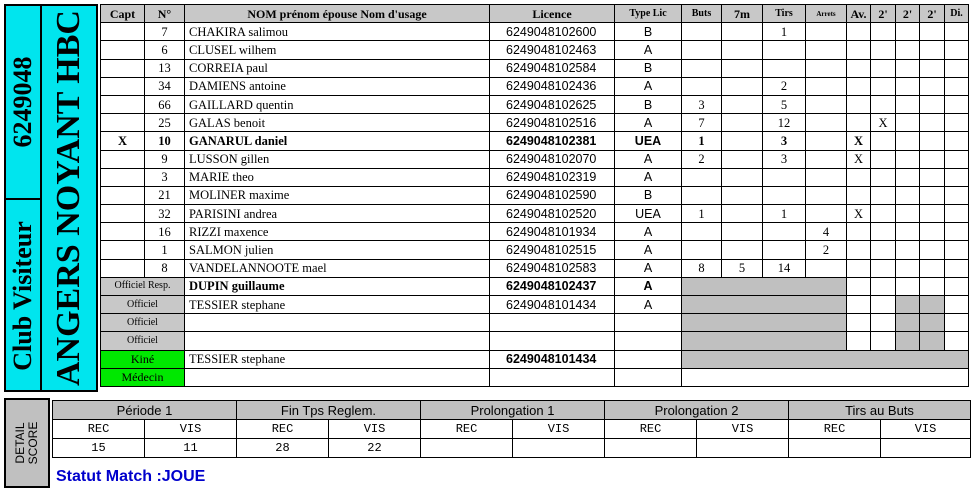 The image size is (976, 494). Describe the element at coordinates (701, 141) in the screenshot. I see `player-goals: 1` at that location.